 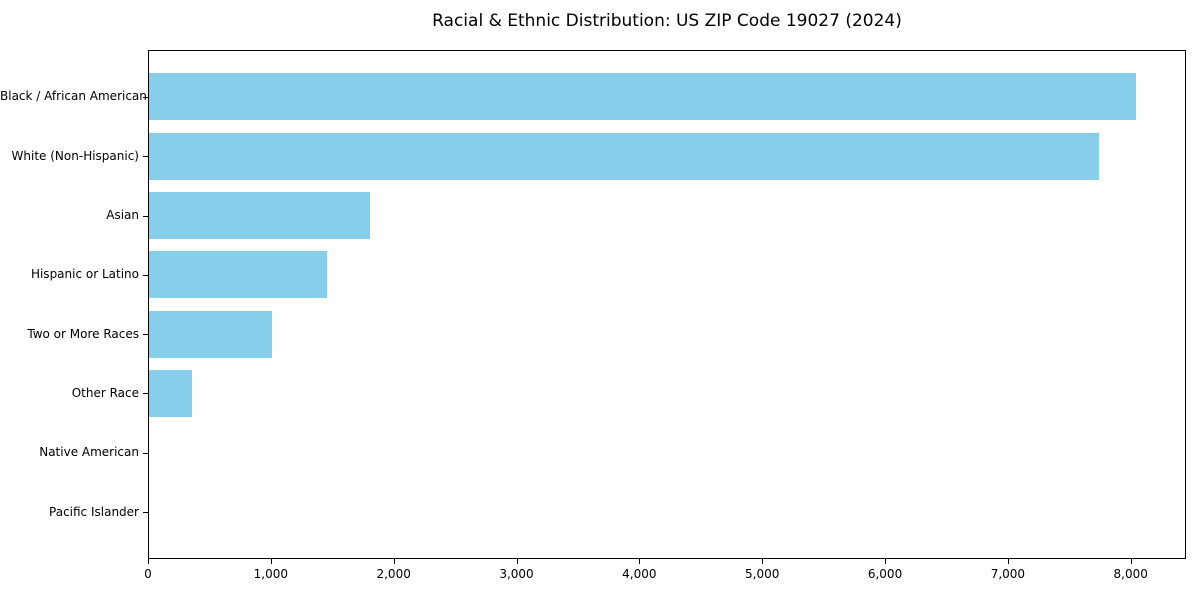 What do you see at coordinates (270, 574) in the screenshot?
I see `x-tick-label: 1,000` at bounding box center [270, 574].